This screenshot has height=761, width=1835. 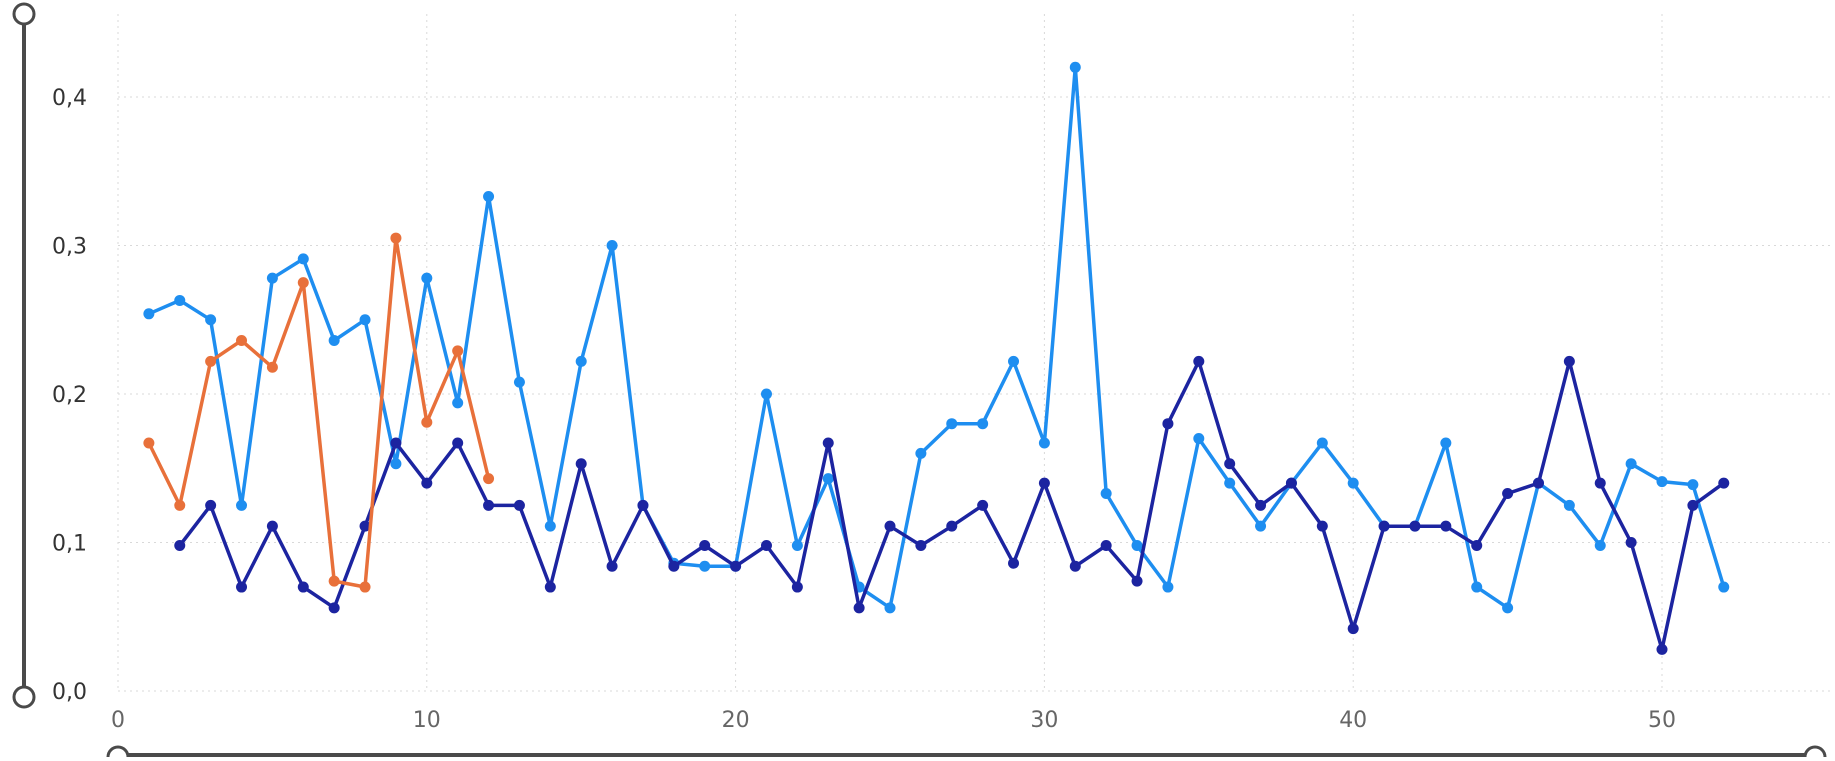 I want to click on y-tick-label: 0,1, so click(x=69, y=544).